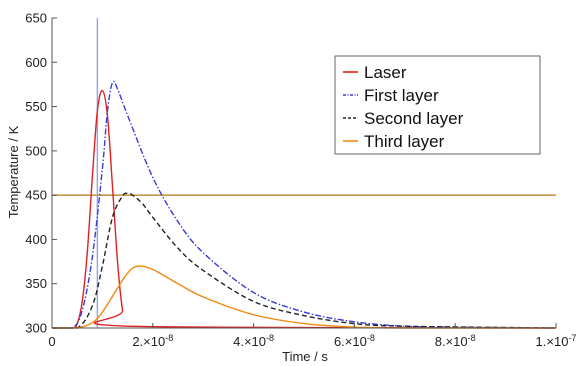 This screenshot has height=366, width=581. What do you see at coordinates (36, 150) in the screenshot?
I see `y-tick-label: 500` at bounding box center [36, 150].